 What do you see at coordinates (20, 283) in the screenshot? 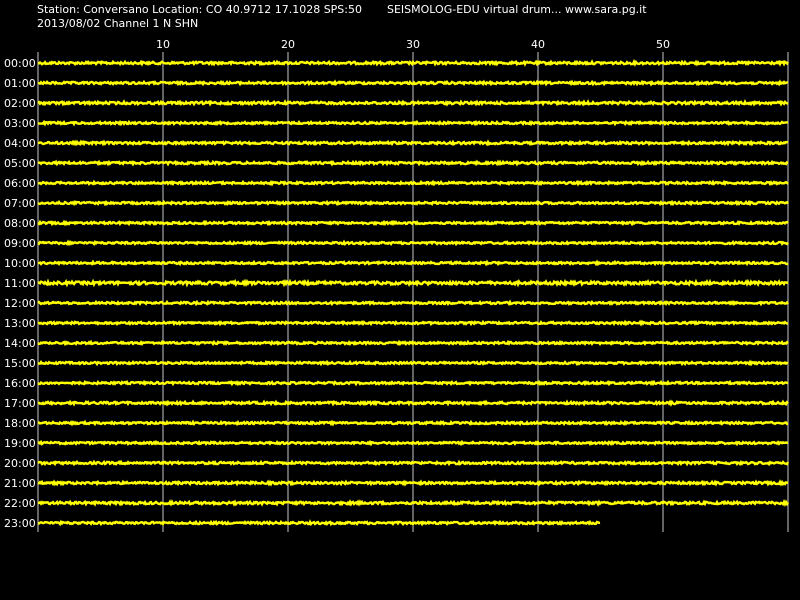
I see `hour-label: 11:00` at bounding box center [20, 283].